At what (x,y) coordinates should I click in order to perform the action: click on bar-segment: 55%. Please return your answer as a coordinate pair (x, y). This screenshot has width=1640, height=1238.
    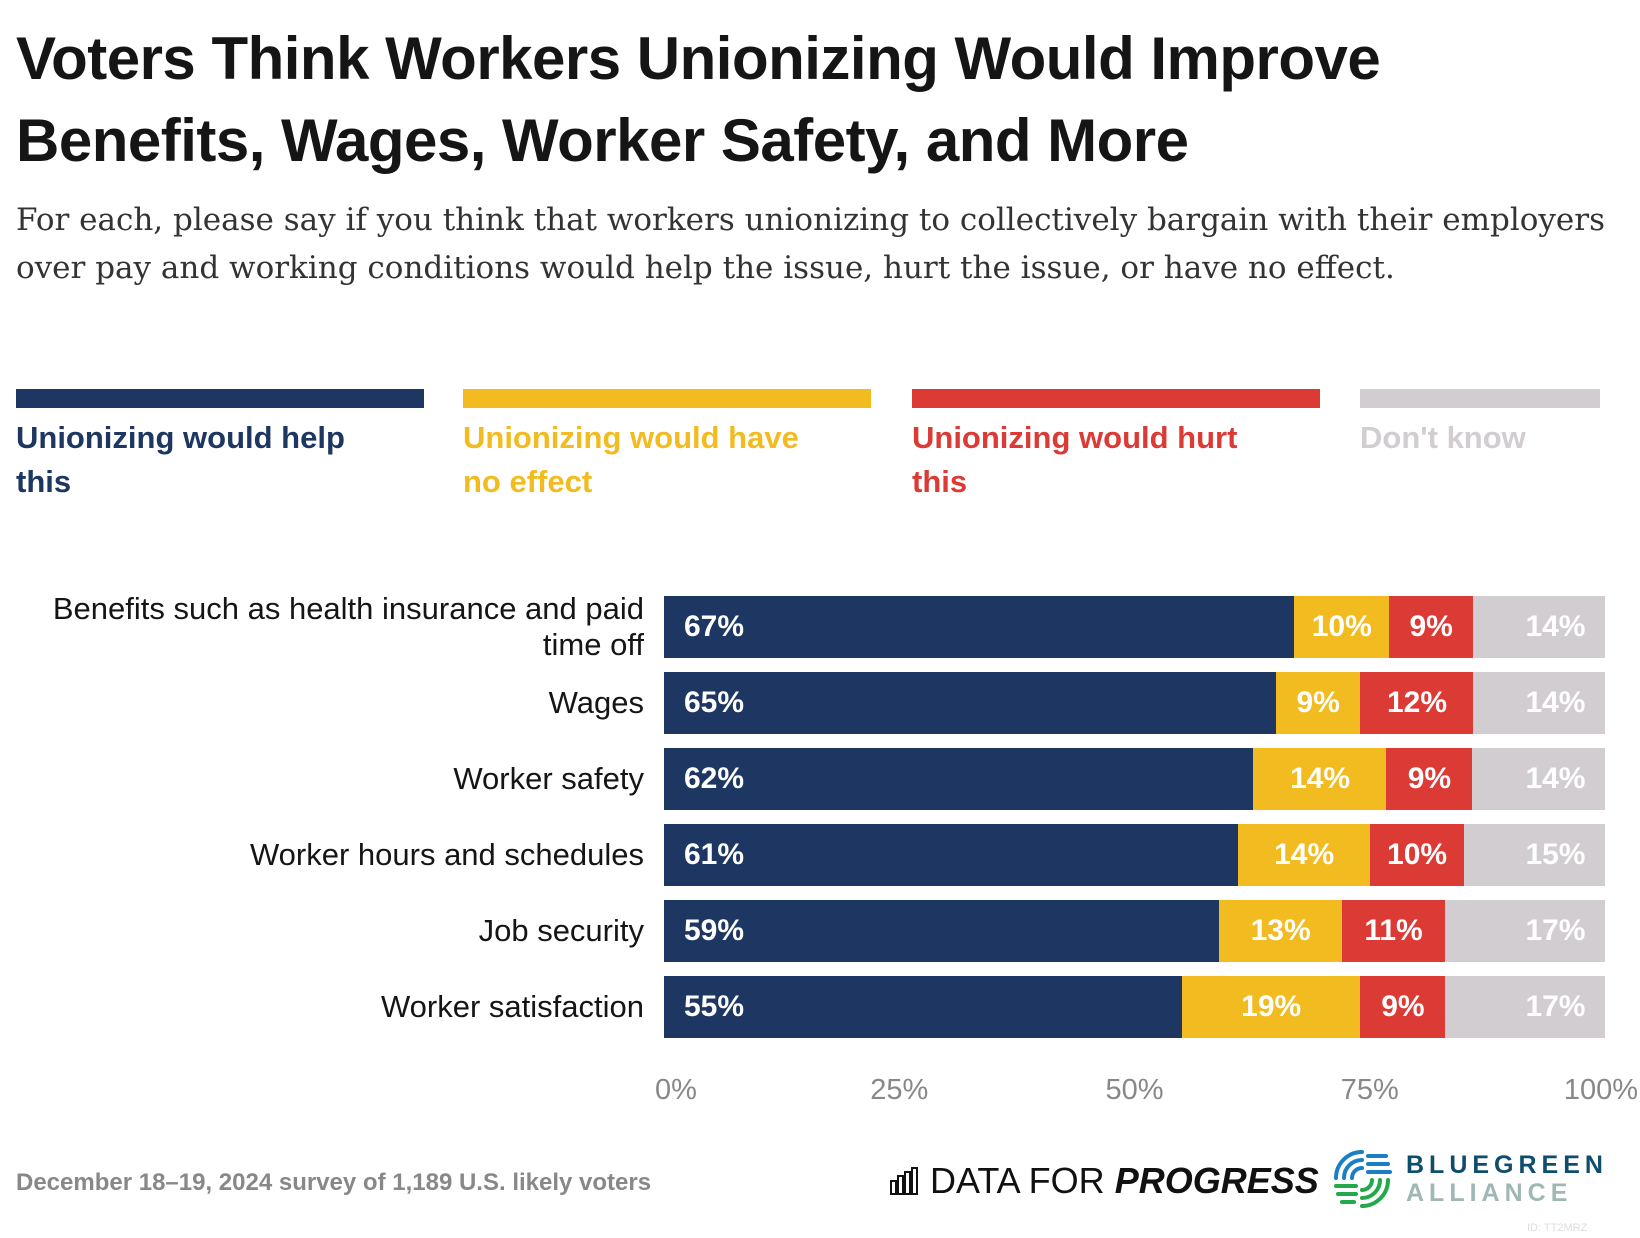
    Looking at the image, I should click on (923, 1007).